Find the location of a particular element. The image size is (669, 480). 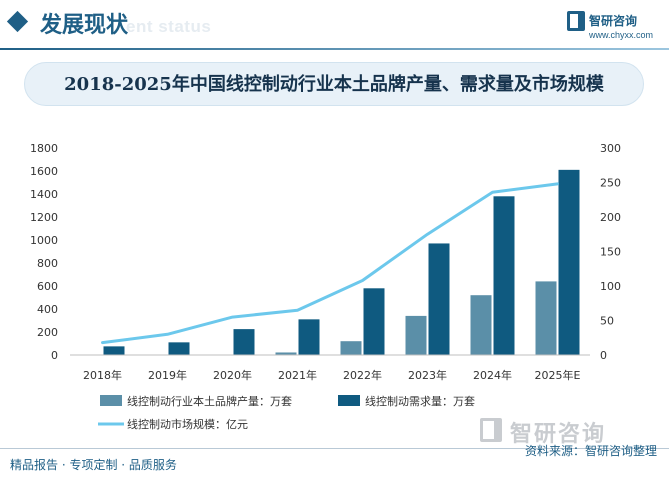

left-tick-label: 1000 is located at coordinates (44, 240).